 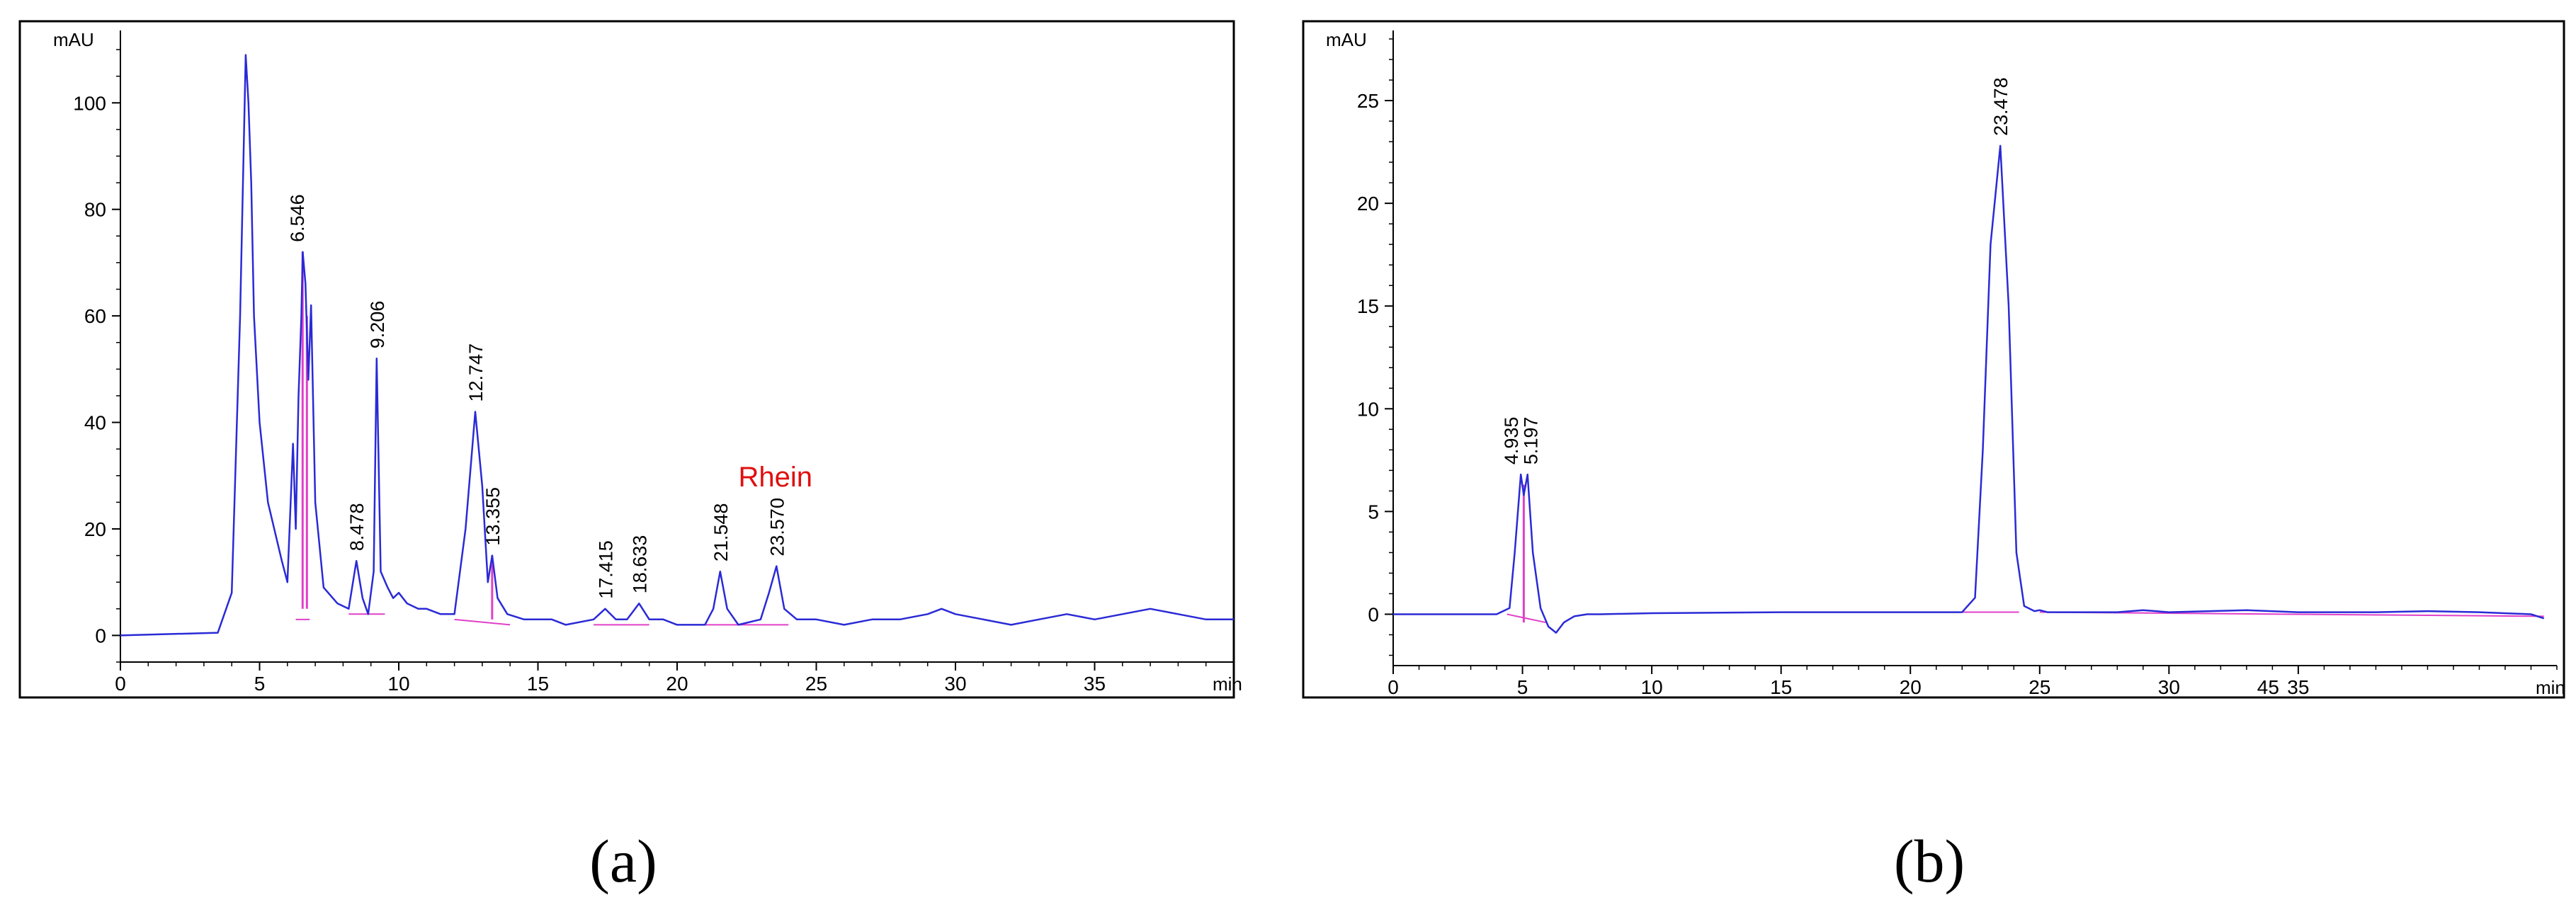 What do you see at coordinates (476, 372) in the screenshot?
I see `peak-label: 12.747` at bounding box center [476, 372].